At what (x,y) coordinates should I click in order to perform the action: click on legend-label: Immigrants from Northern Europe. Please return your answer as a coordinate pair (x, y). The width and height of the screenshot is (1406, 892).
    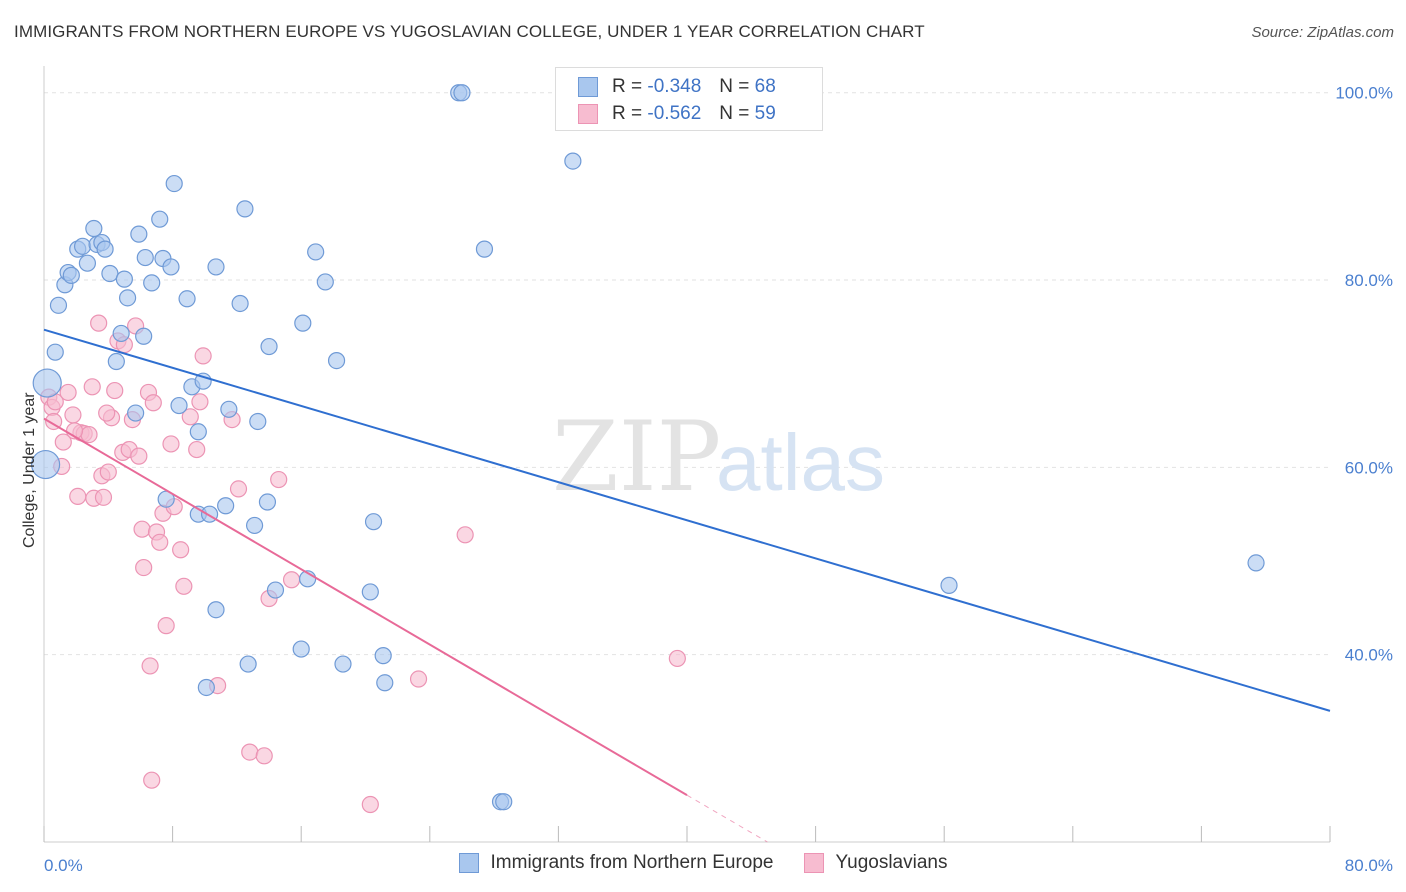
    Looking at the image, I should click on (632, 862).